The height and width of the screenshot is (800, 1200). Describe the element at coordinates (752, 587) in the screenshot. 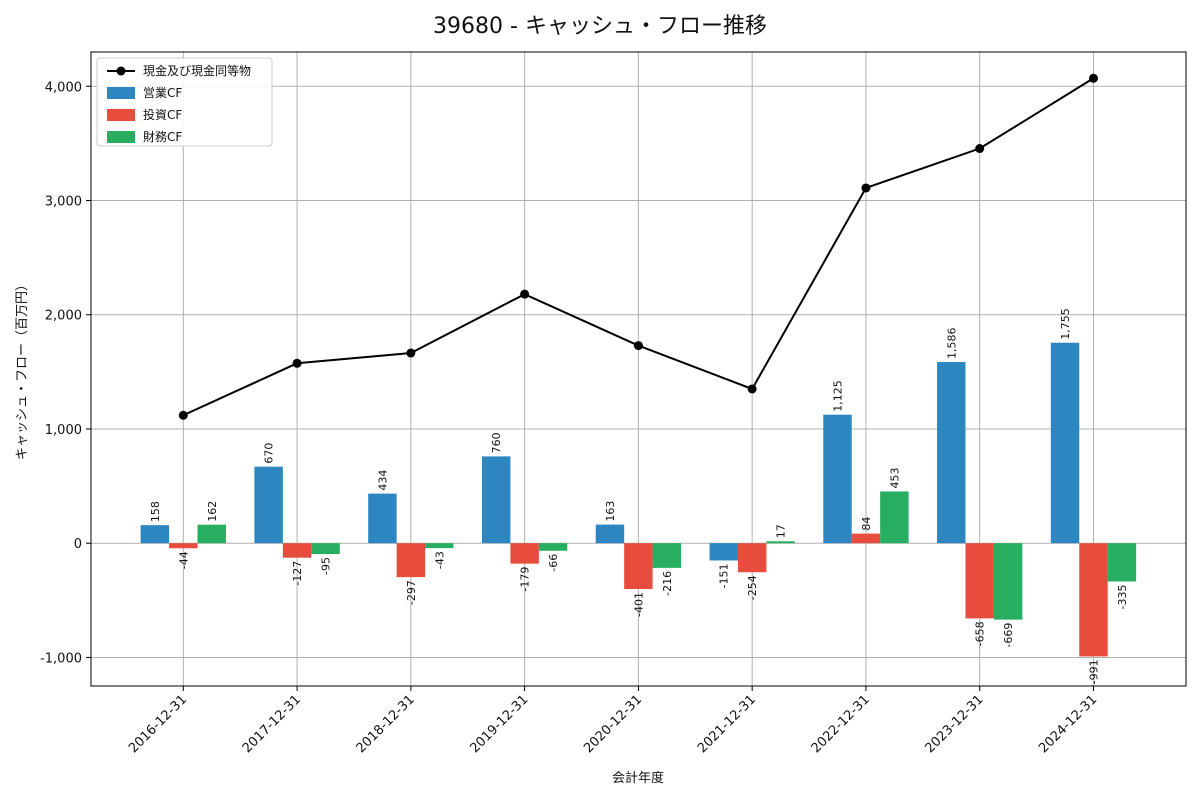

I see `bar-value-label: -254` at that location.